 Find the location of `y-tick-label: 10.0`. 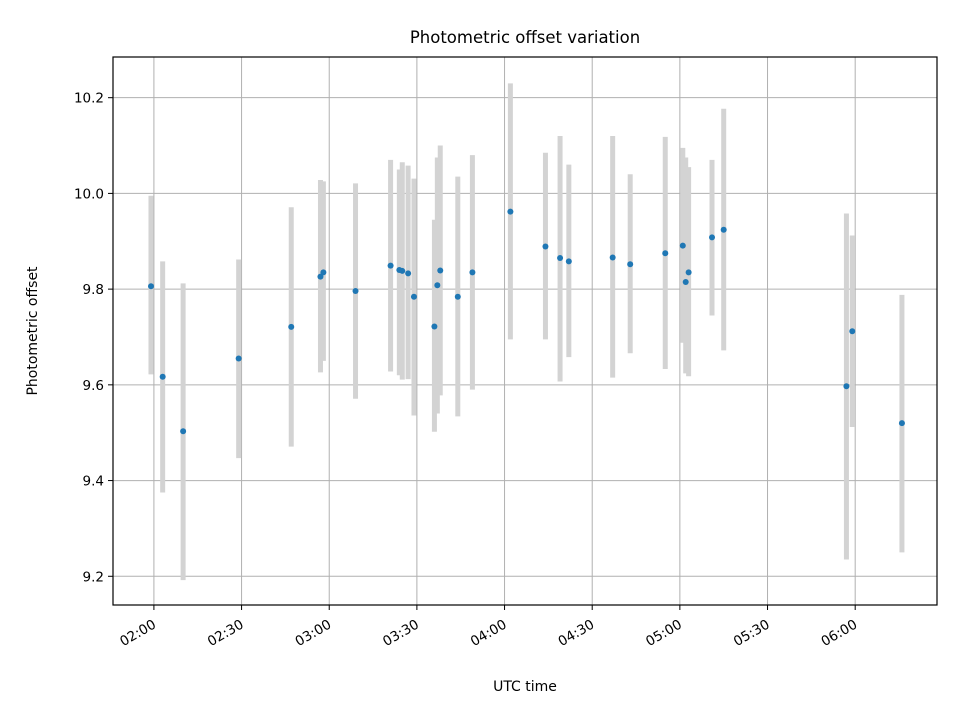

y-tick-label: 10.0 is located at coordinates (89, 194).